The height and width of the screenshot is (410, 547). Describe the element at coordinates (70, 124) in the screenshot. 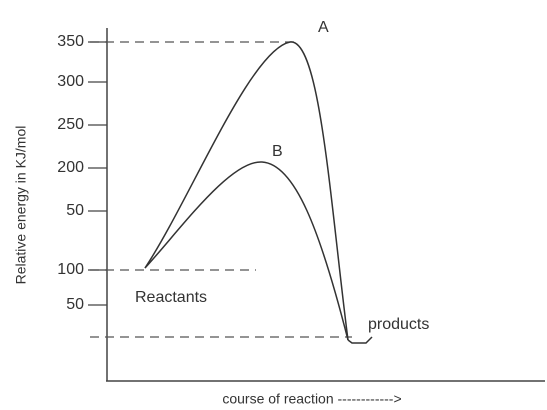

I see `y-tick-label: 250` at that location.